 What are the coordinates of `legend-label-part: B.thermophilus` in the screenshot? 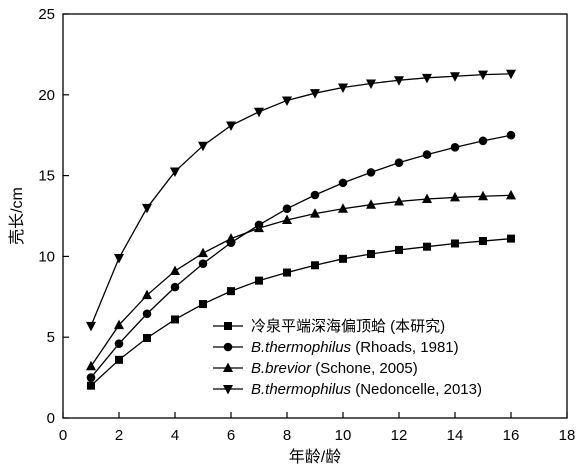 It's located at (301, 389).